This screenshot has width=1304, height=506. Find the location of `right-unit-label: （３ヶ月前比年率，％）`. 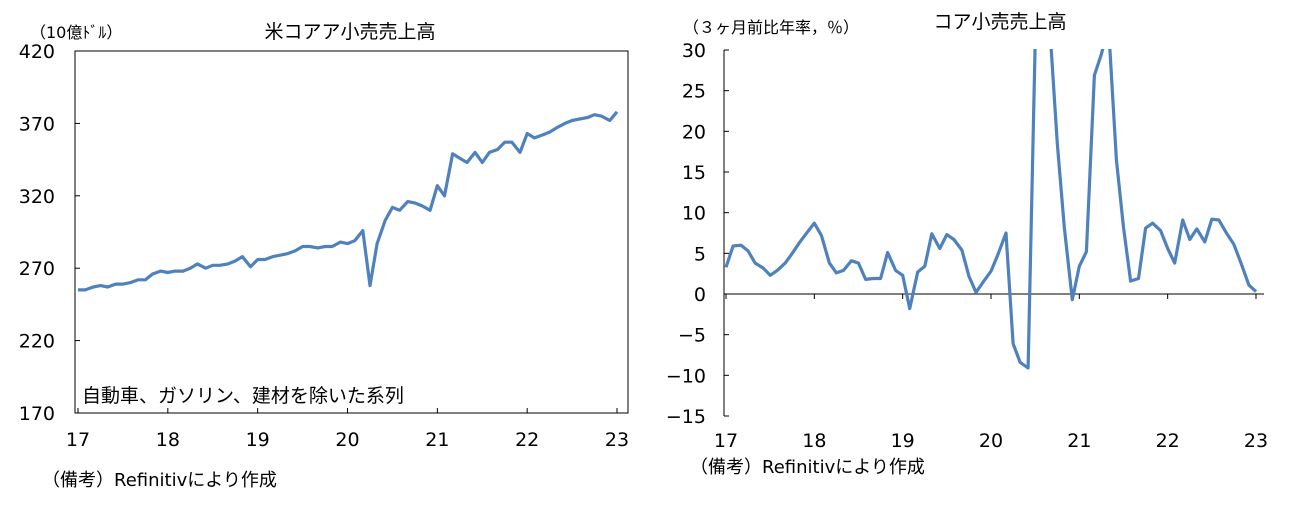

right-unit-label: （３ヶ月前比年率，％） is located at coordinates (771, 27).